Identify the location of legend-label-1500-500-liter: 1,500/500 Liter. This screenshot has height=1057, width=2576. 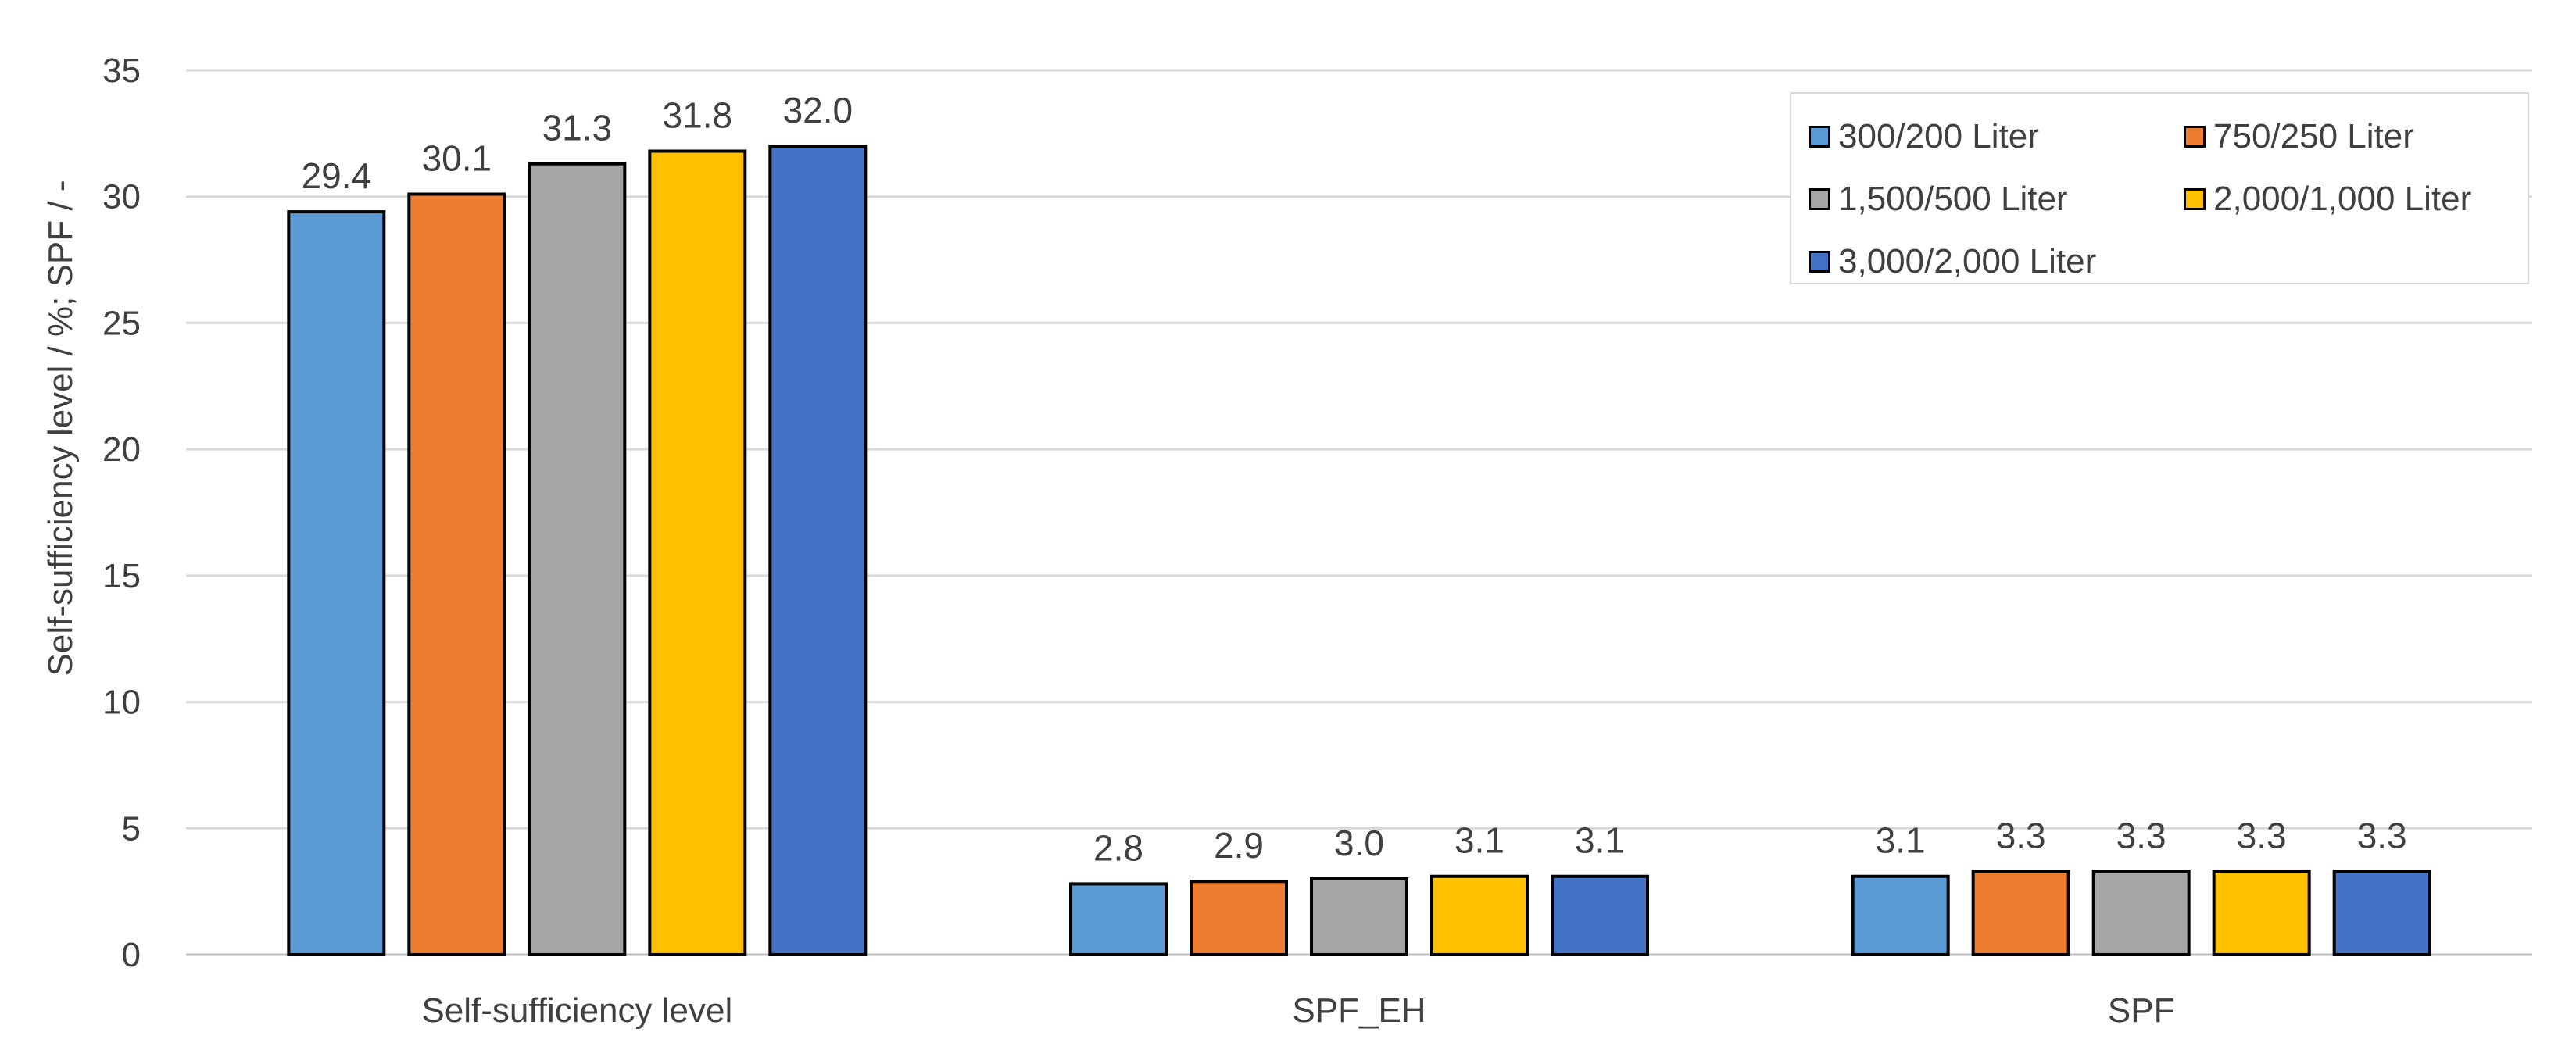
(1953, 199).